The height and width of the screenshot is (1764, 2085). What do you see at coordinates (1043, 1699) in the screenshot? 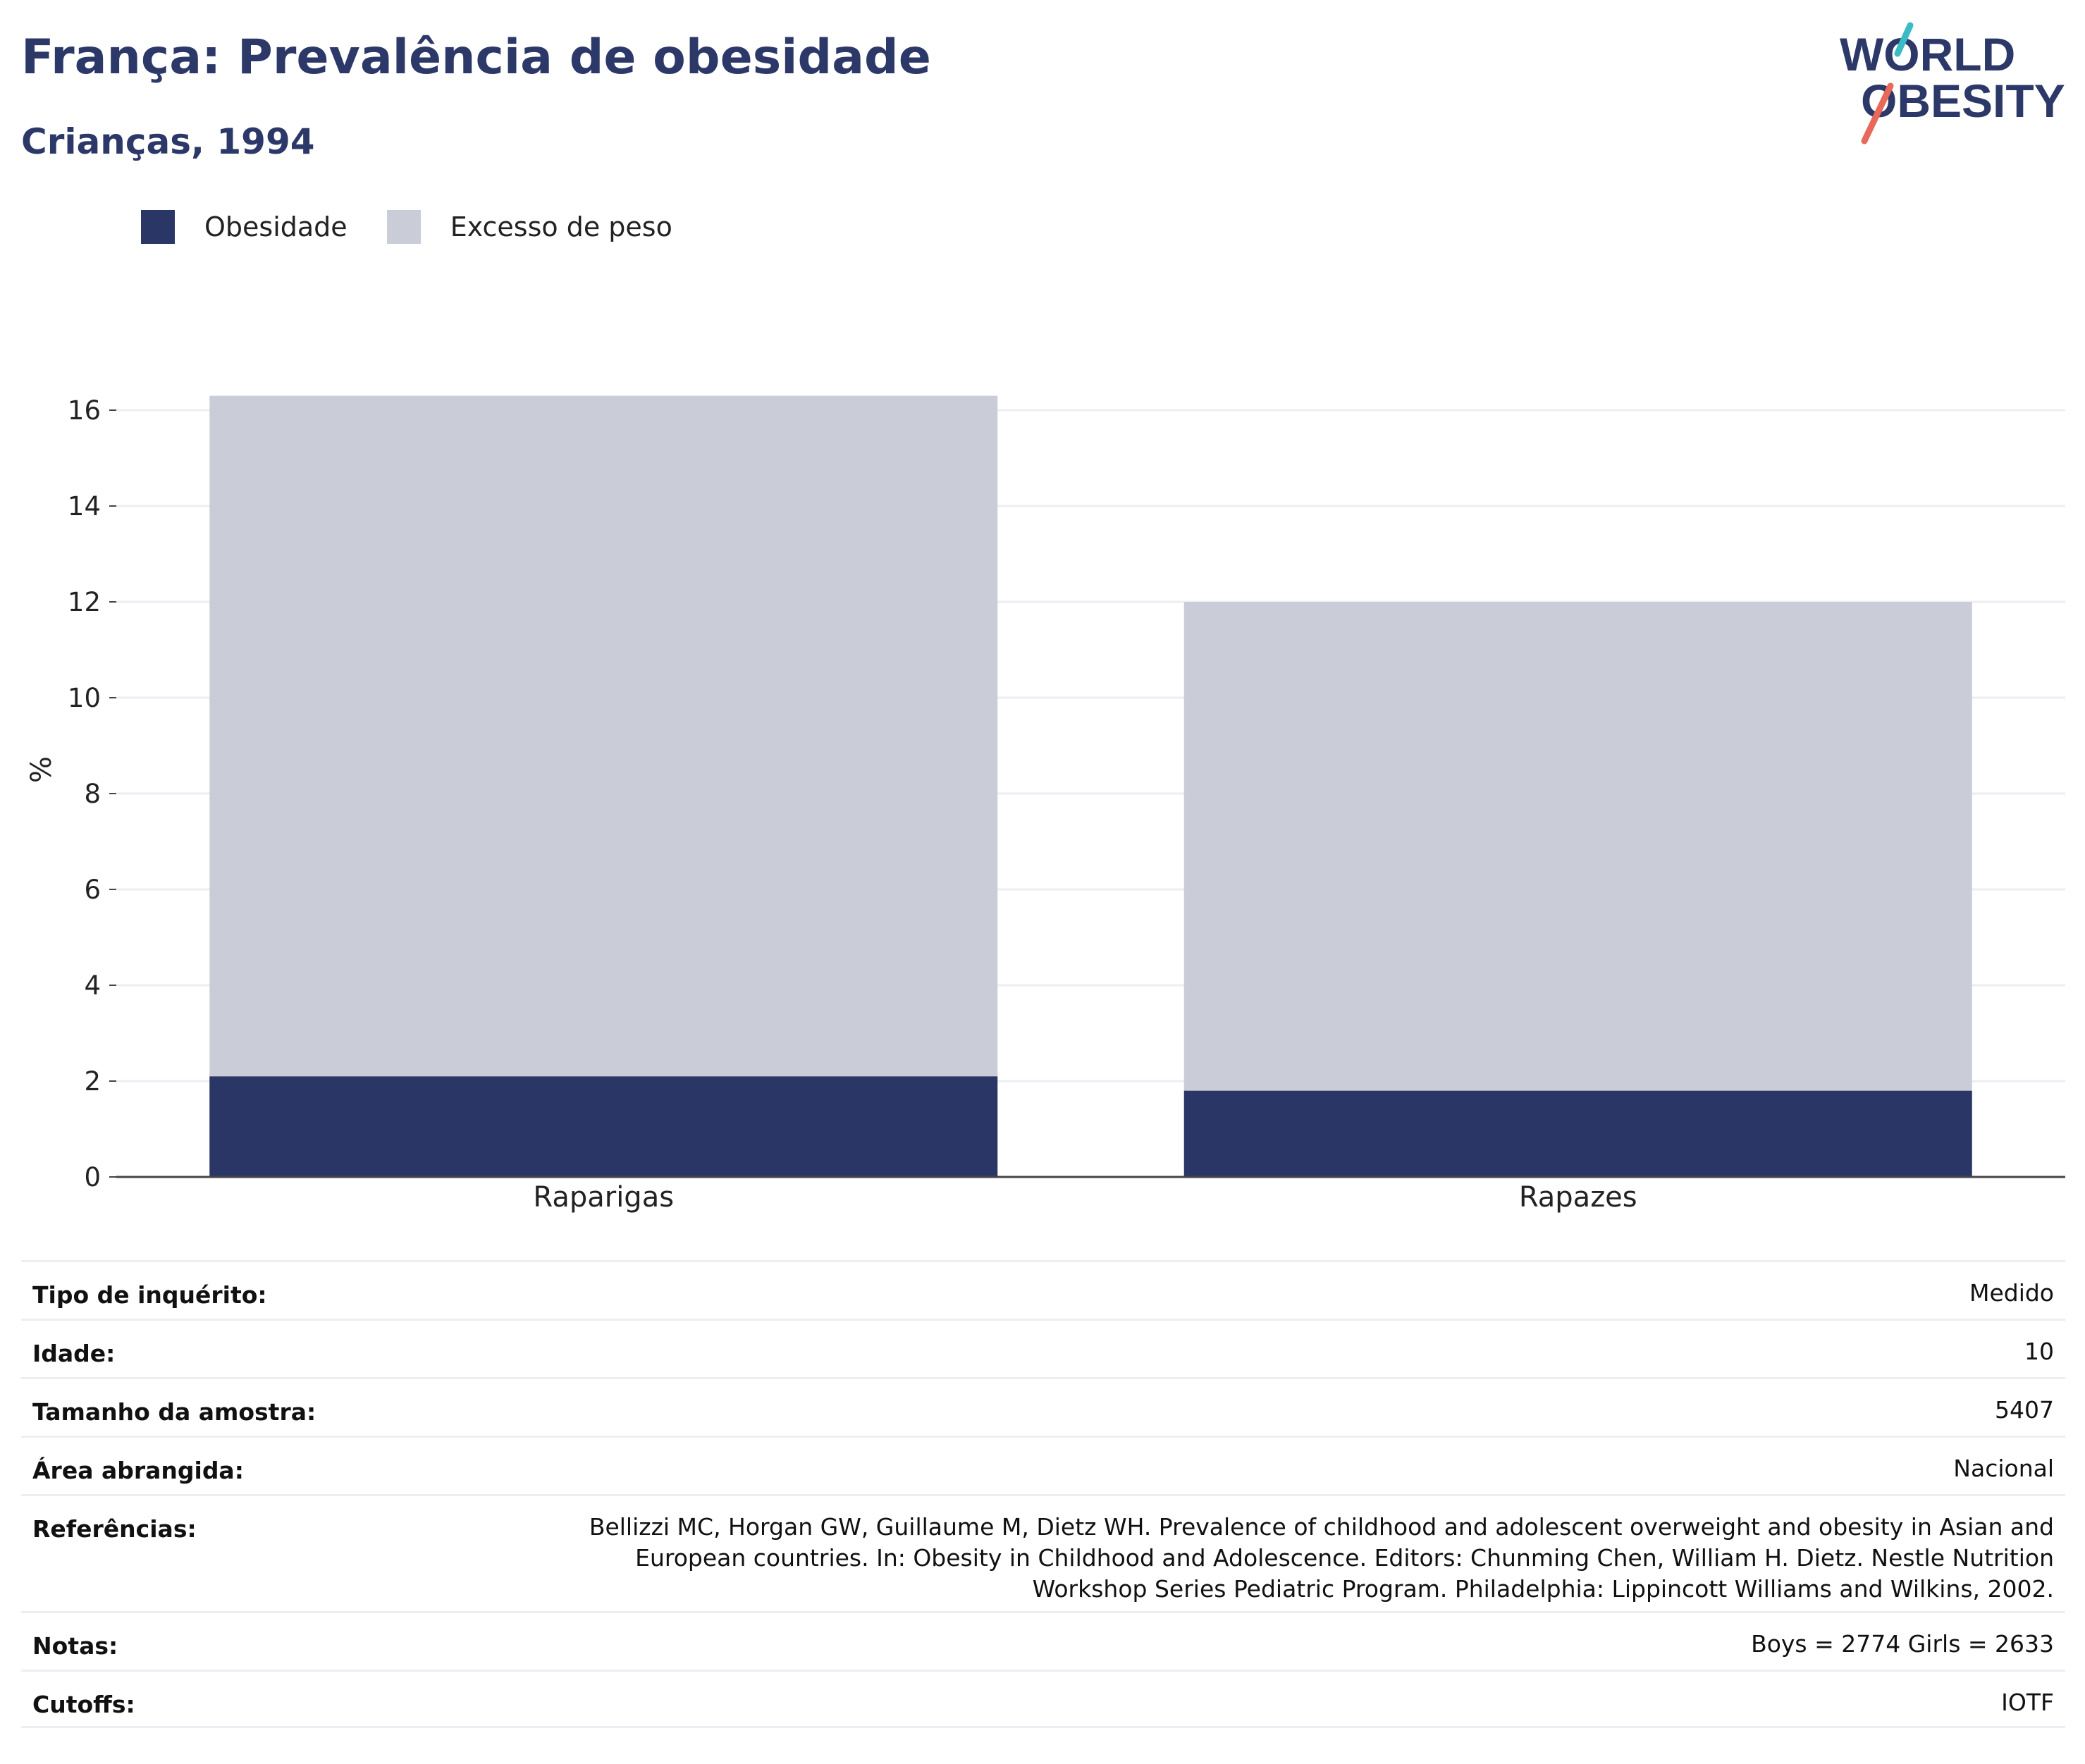
I see `meta-row: Cutoffs: IOTF` at bounding box center [1043, 1699].